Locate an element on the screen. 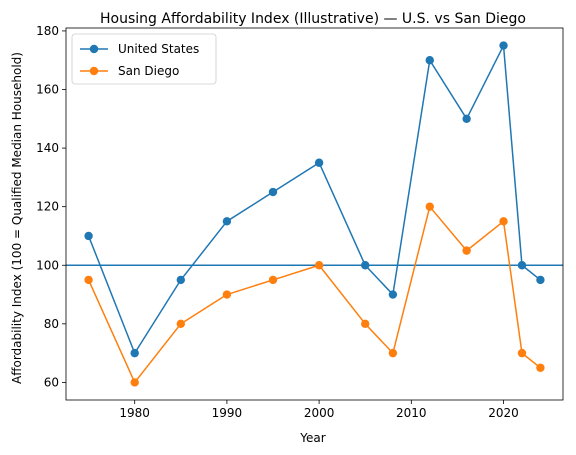  y-tick-label: 160 is located at coordinates (47, 90).